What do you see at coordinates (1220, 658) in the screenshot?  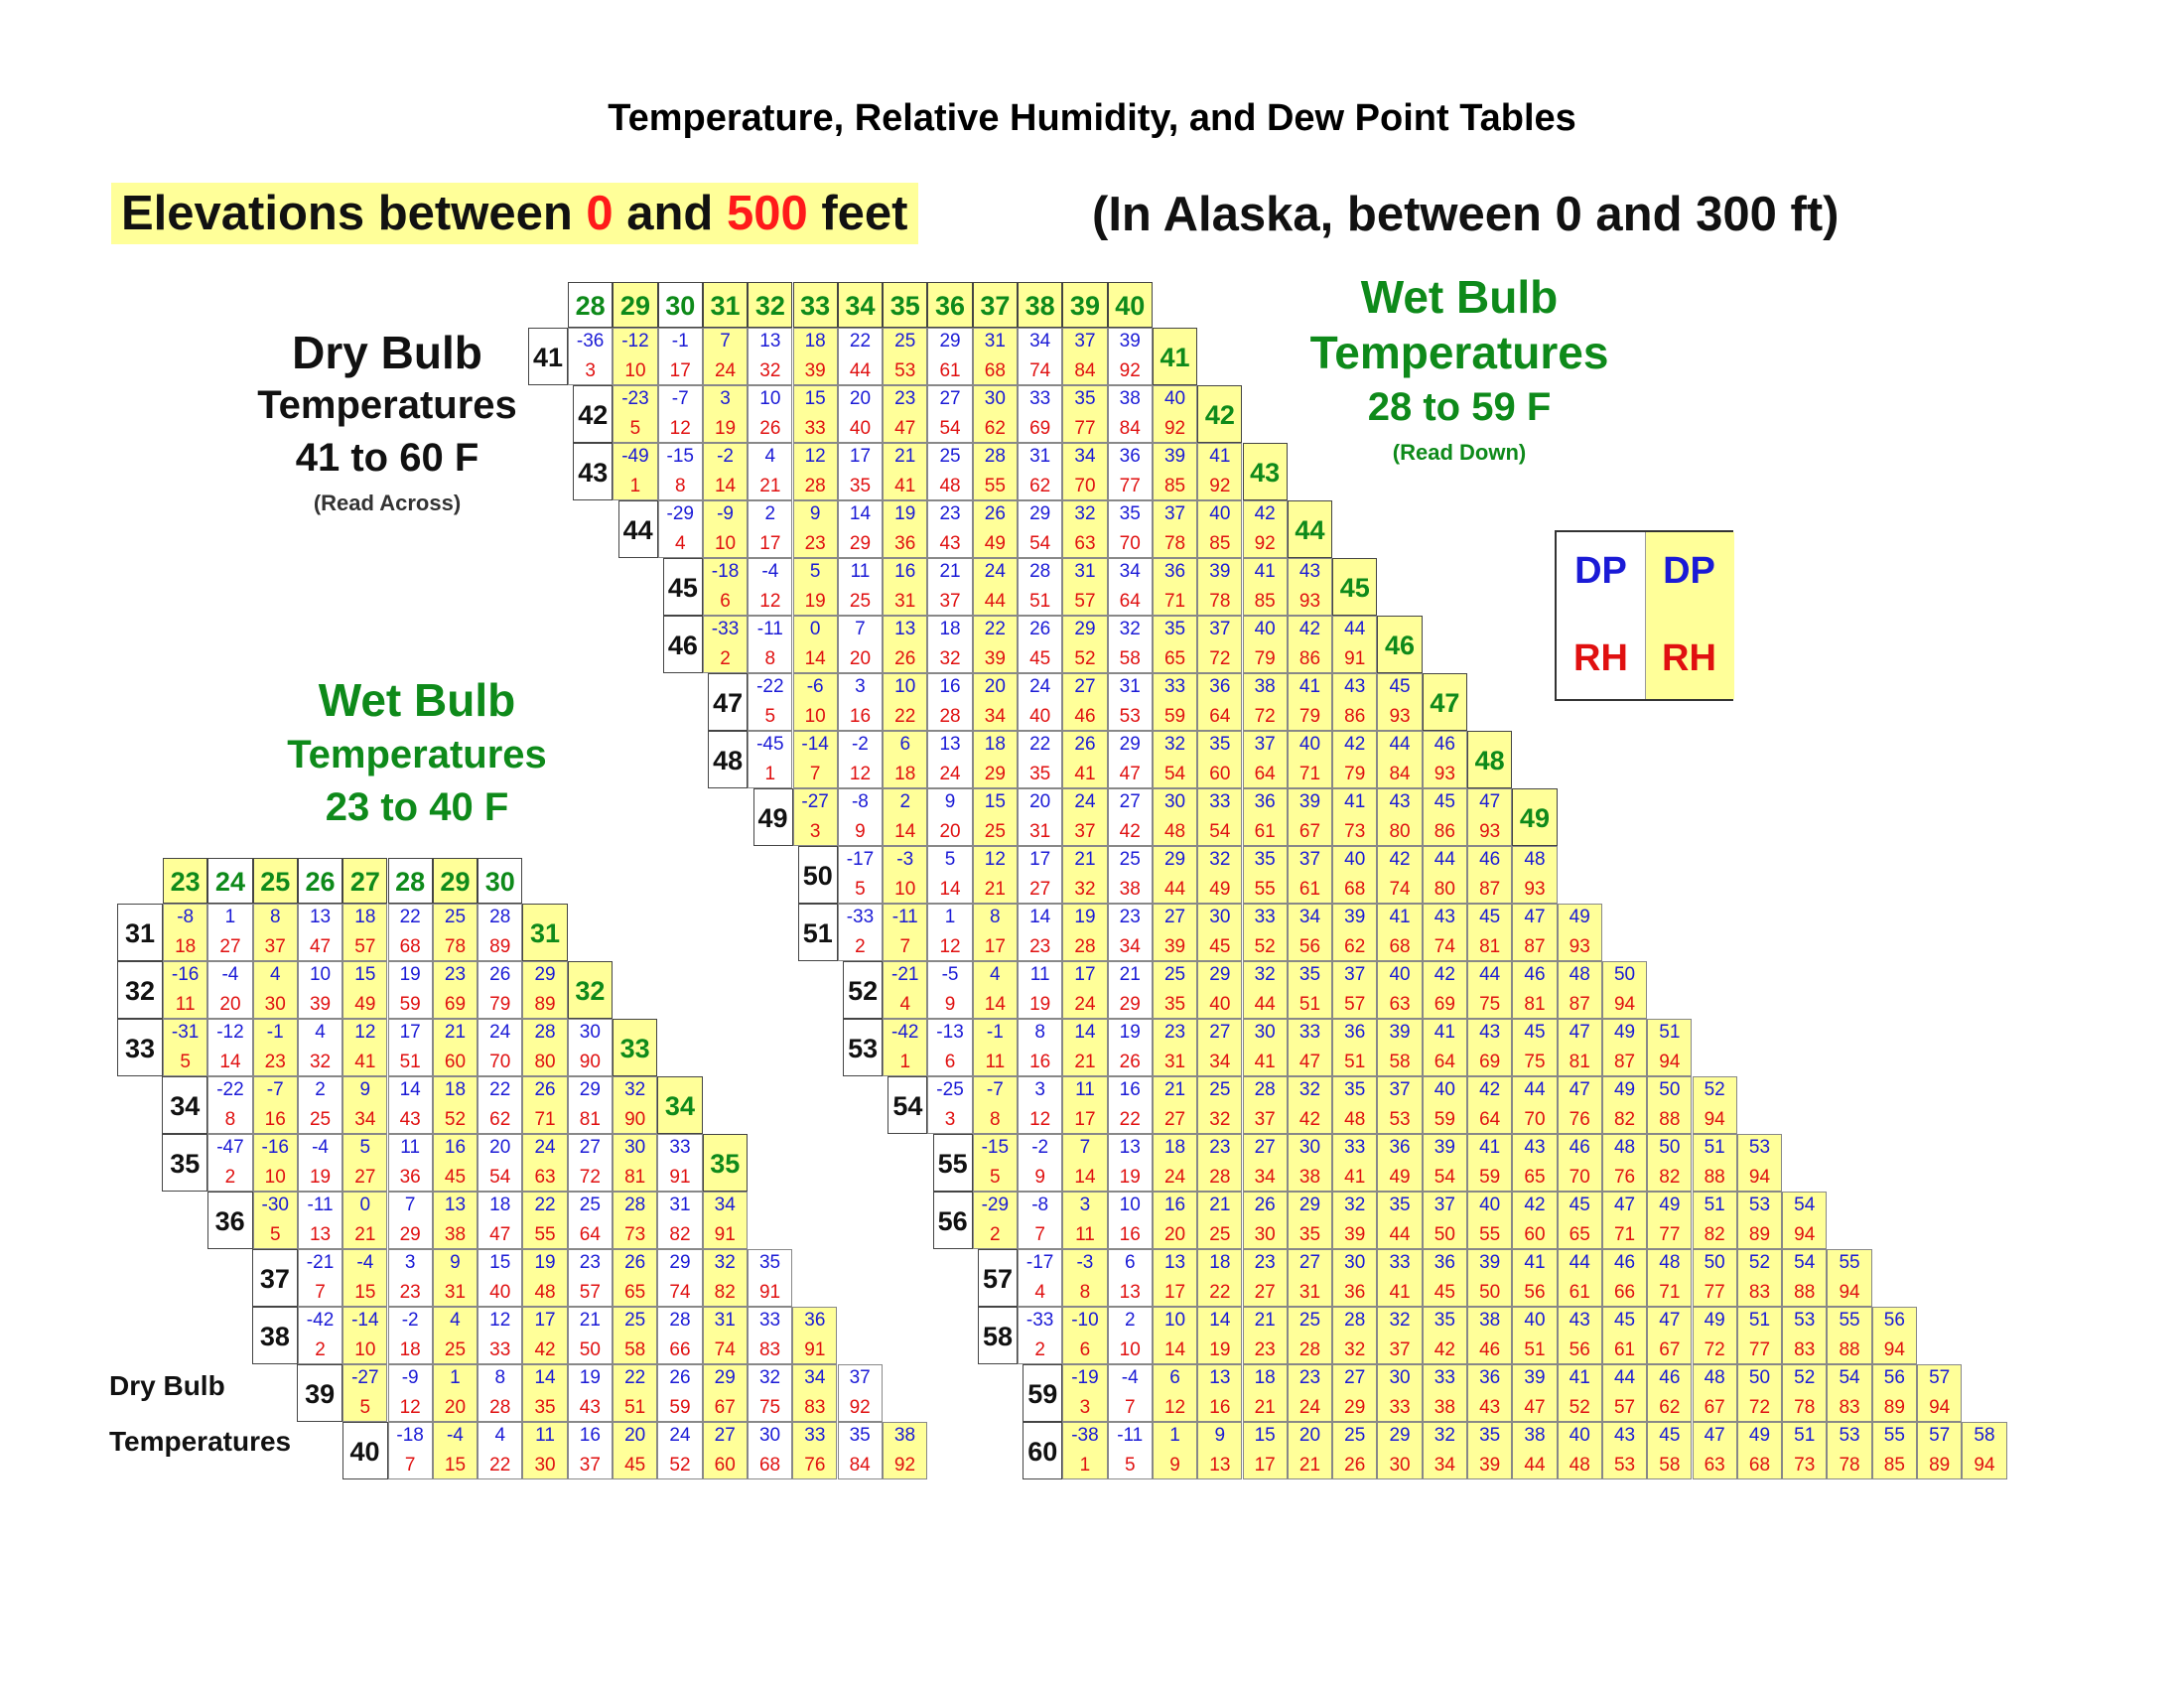 I see `relative-humidity: 72` at bounding box center [1220, 658].